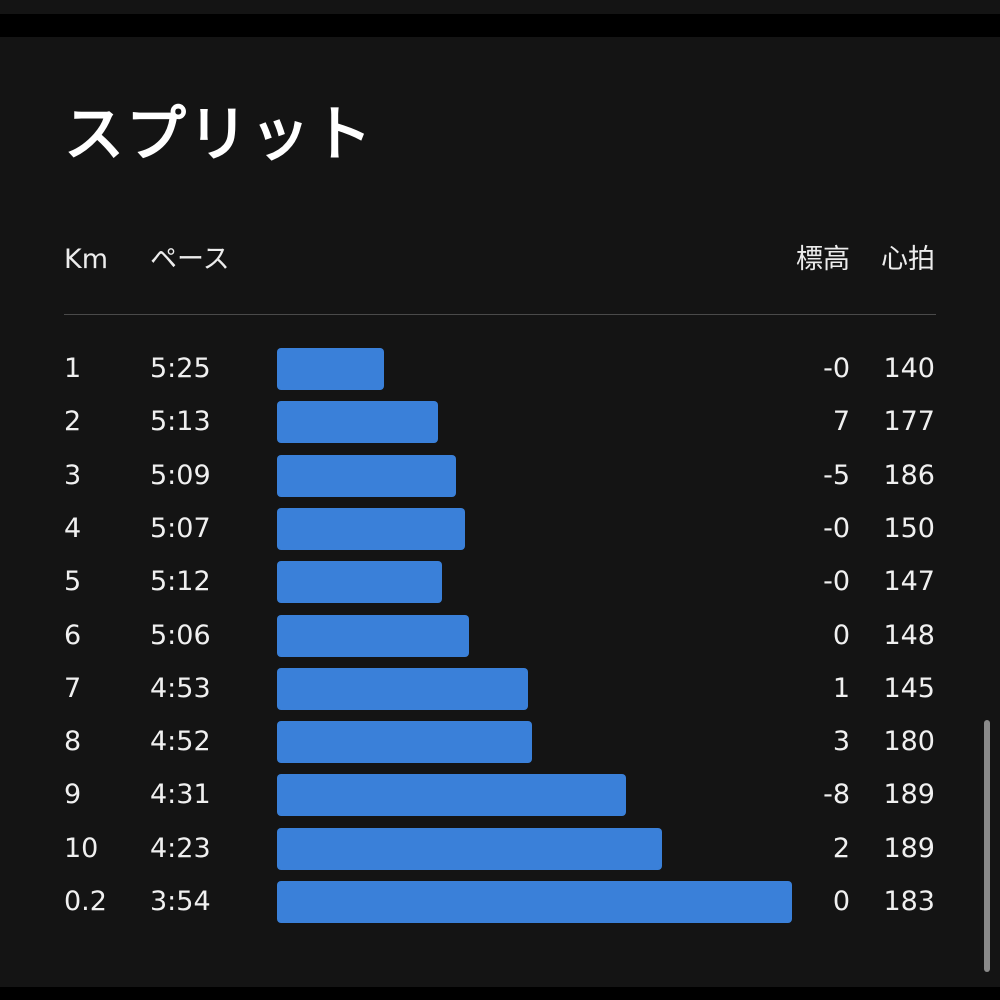 This screenshot has width=1000, height=1000. What do you see at coordinates (73, 422) in the screenshot?
I see `split-km: 2` at bounding box center [73, 422].